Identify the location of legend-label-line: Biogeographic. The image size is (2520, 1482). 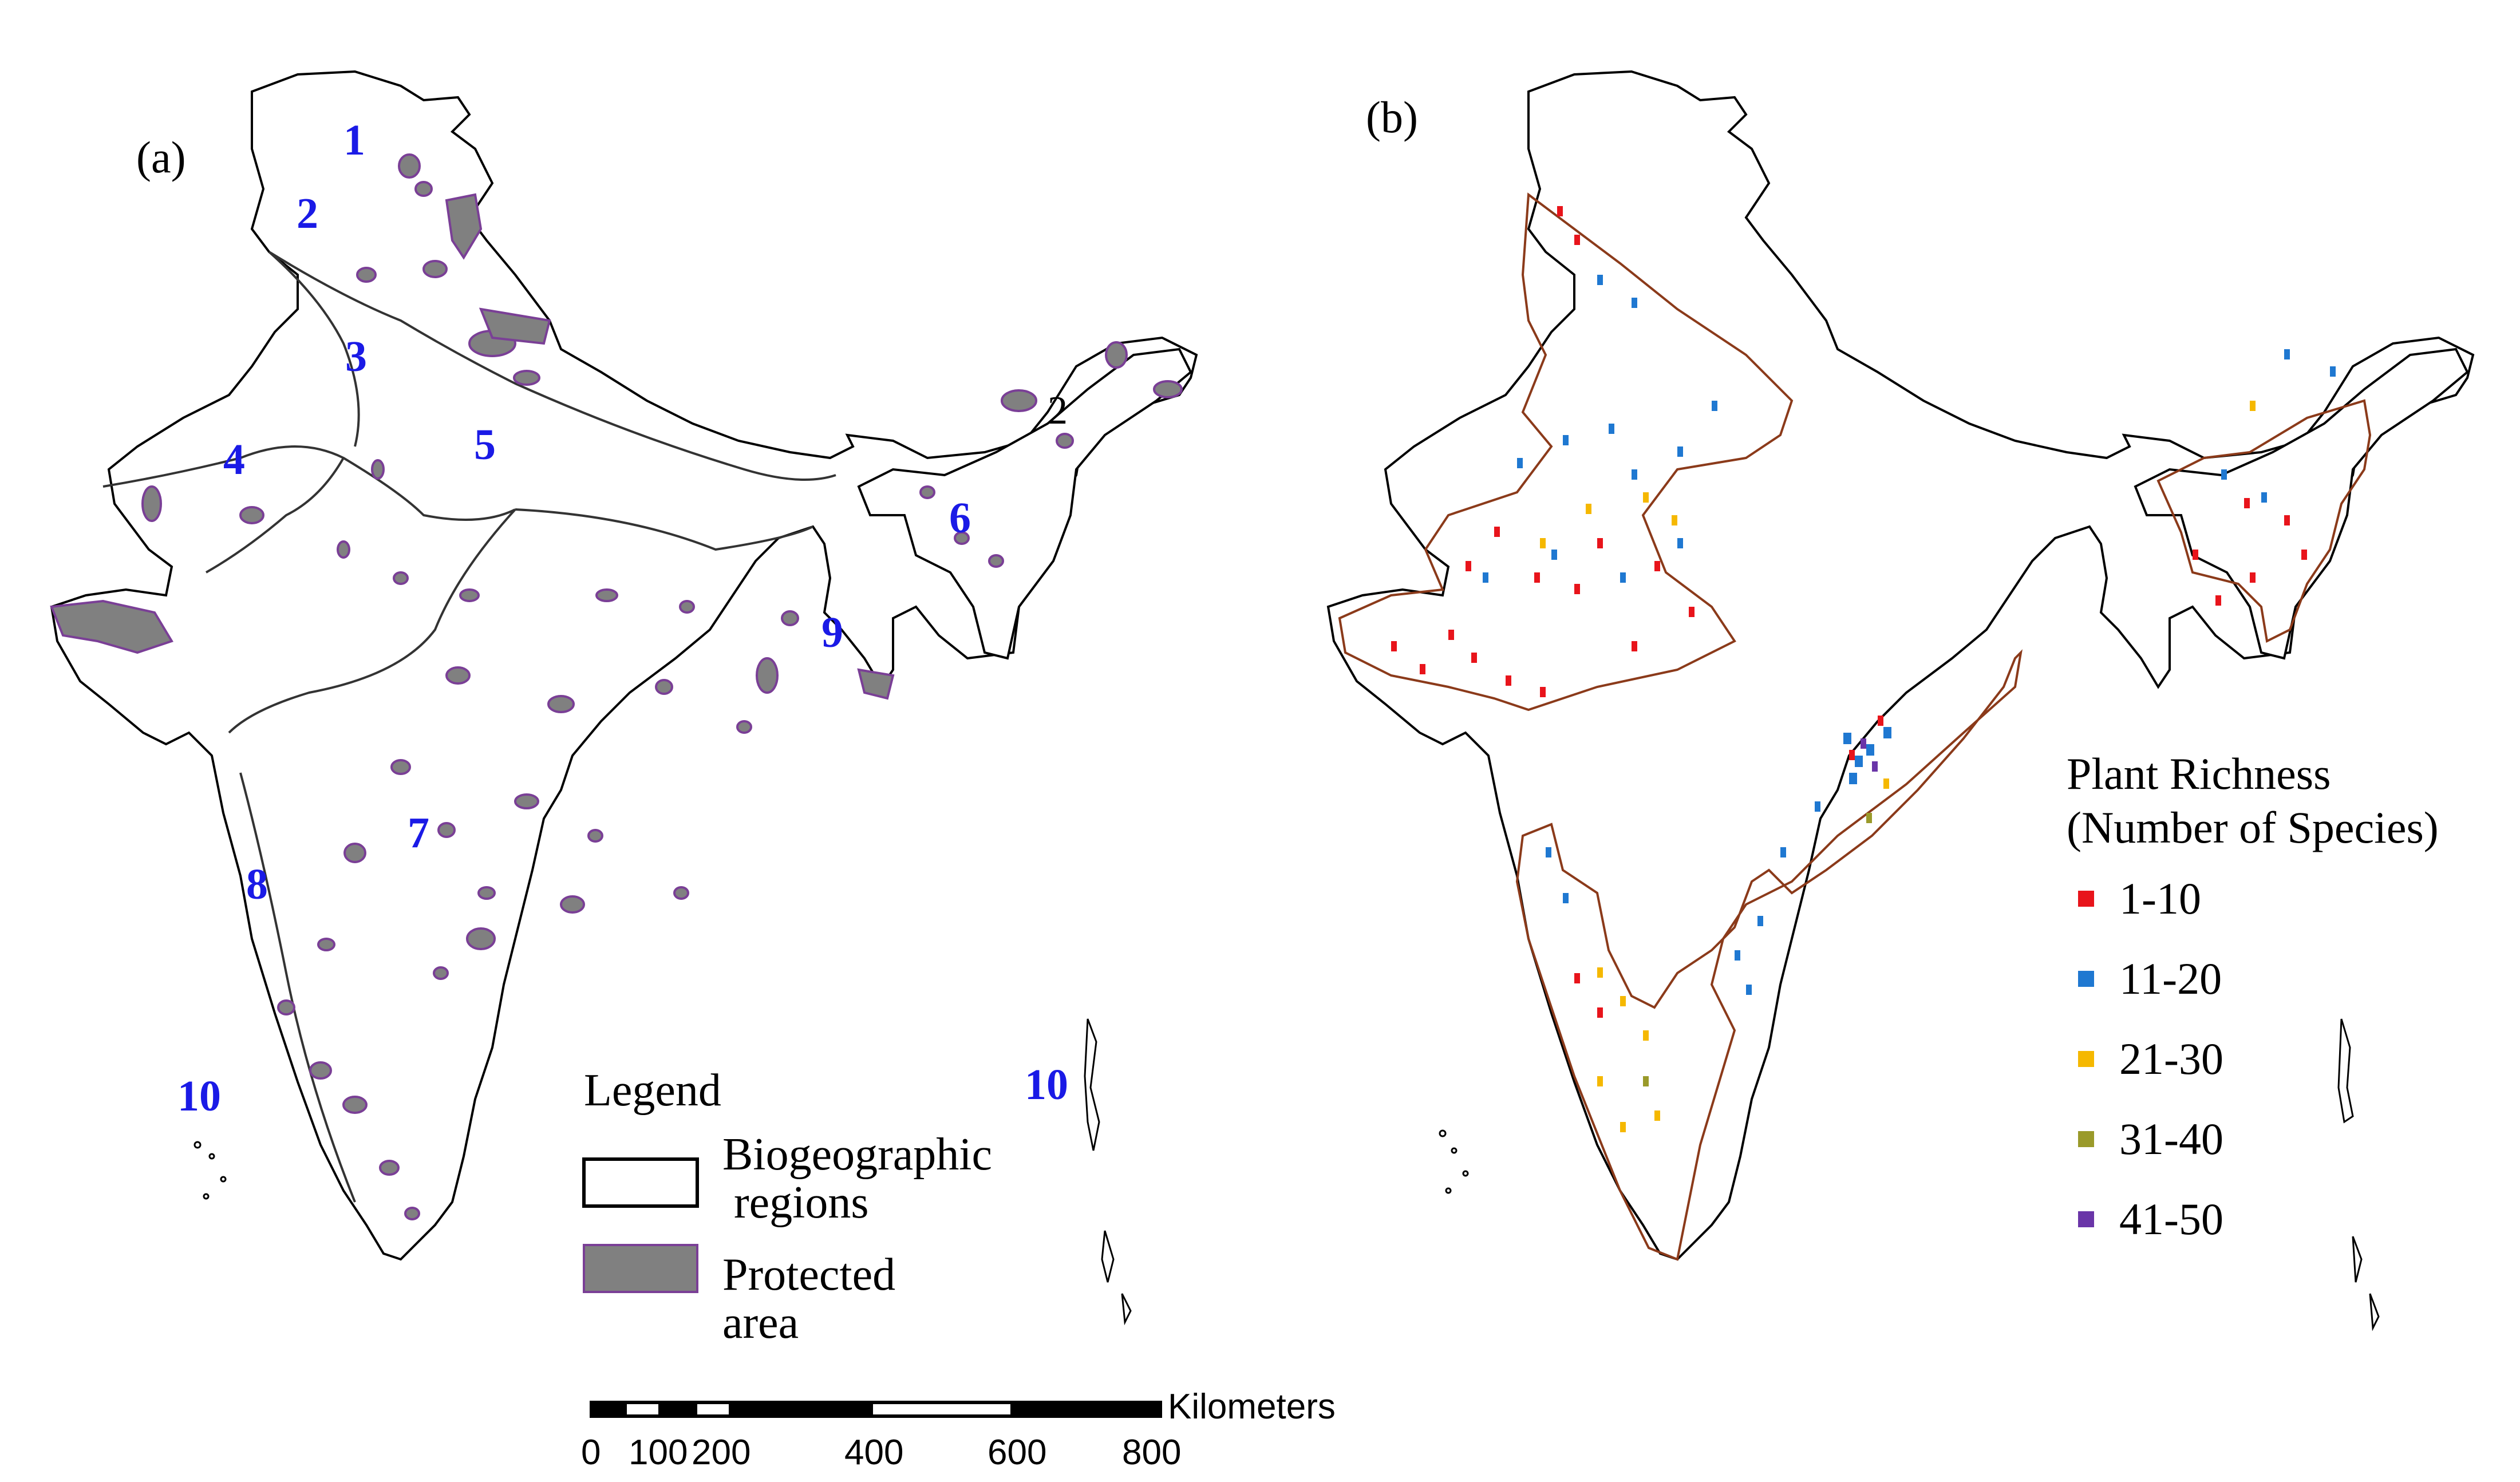
(857, 1154).